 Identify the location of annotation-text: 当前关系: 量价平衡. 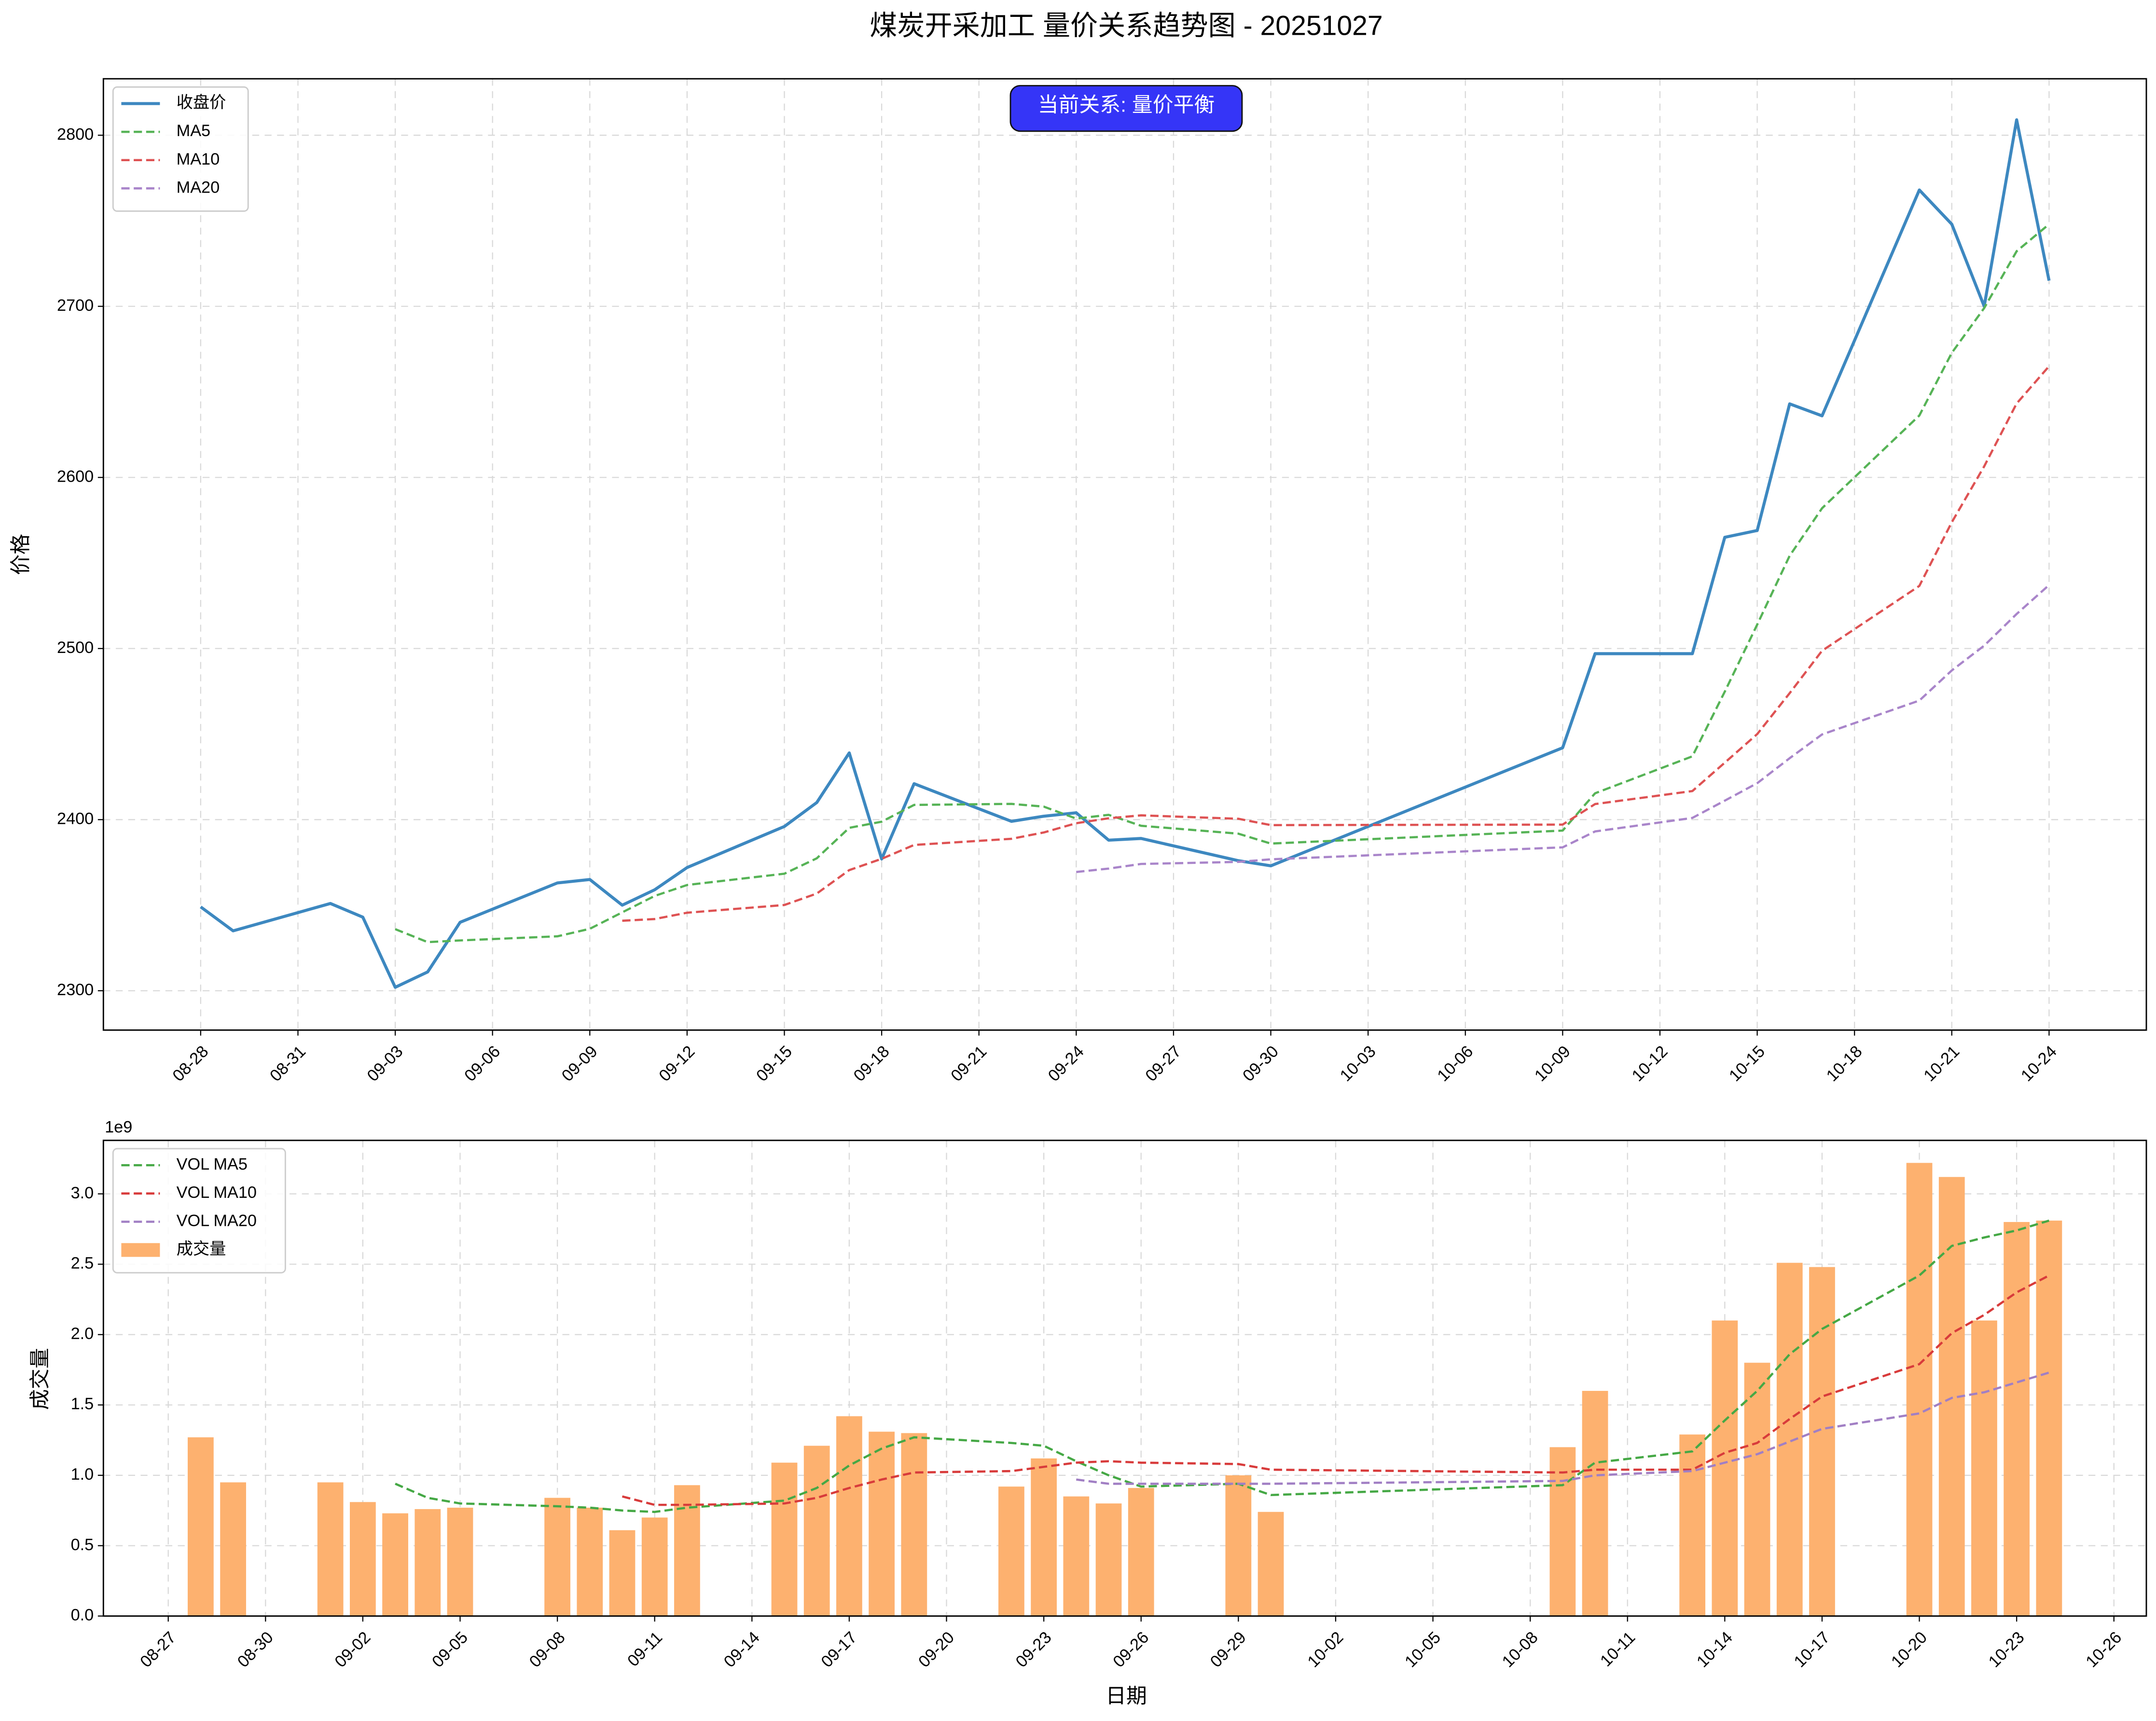
(1126, 106).